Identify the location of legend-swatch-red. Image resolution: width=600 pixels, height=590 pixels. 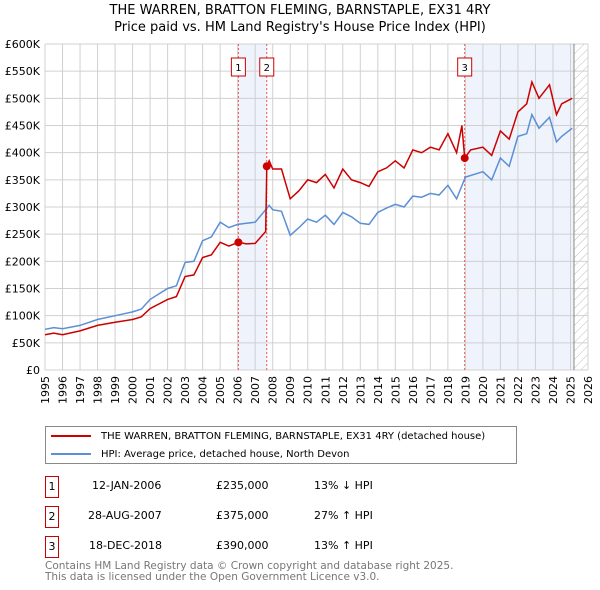
(71, 436).